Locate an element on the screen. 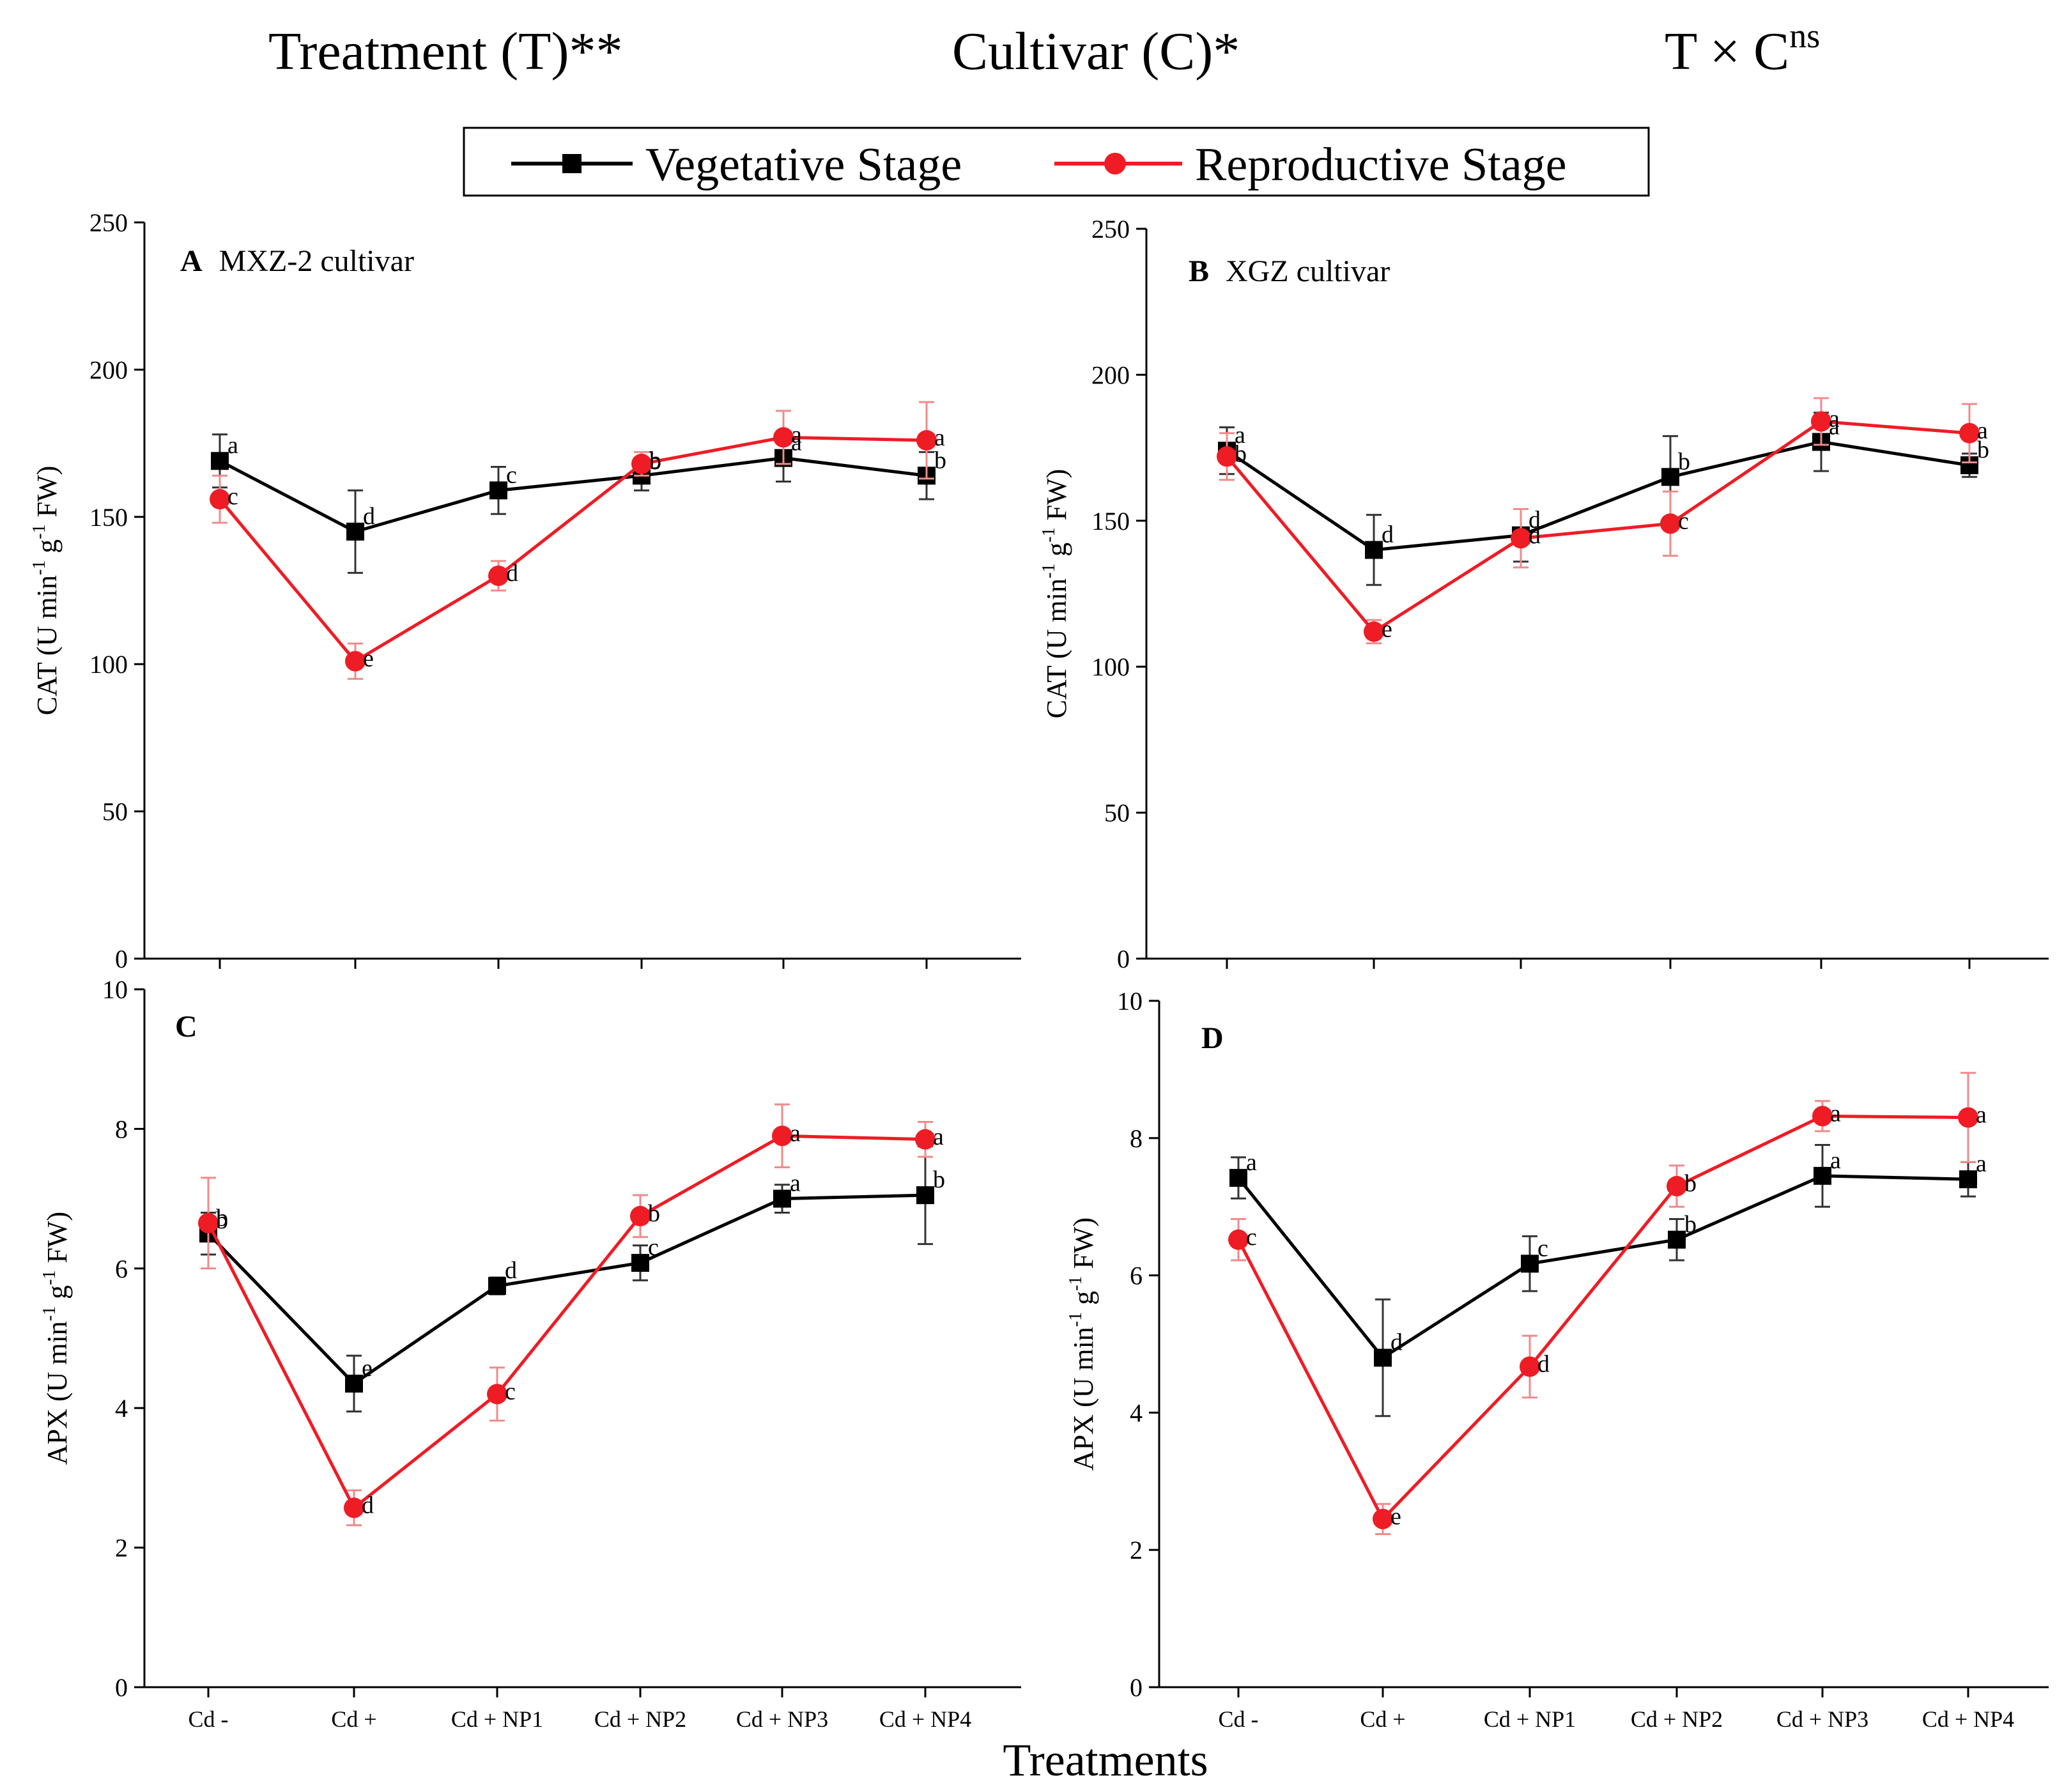  x-tick-label: Cd + is located at coordinates (353, 1719).